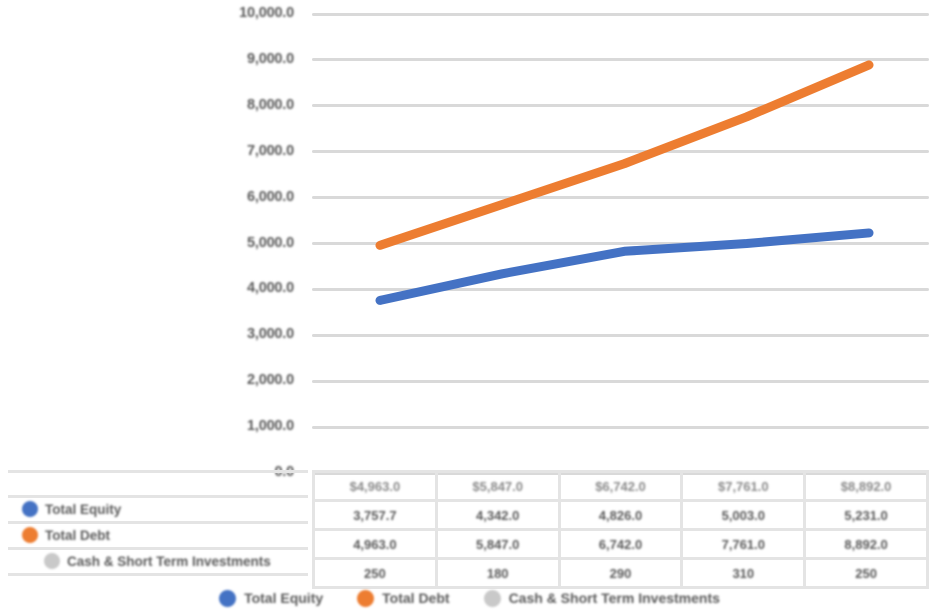 Image resolution: width=939 pixels, height=613 pixels. I want to click on table-row-label-text: Cash & Short Term Investments, so click(169, 561).